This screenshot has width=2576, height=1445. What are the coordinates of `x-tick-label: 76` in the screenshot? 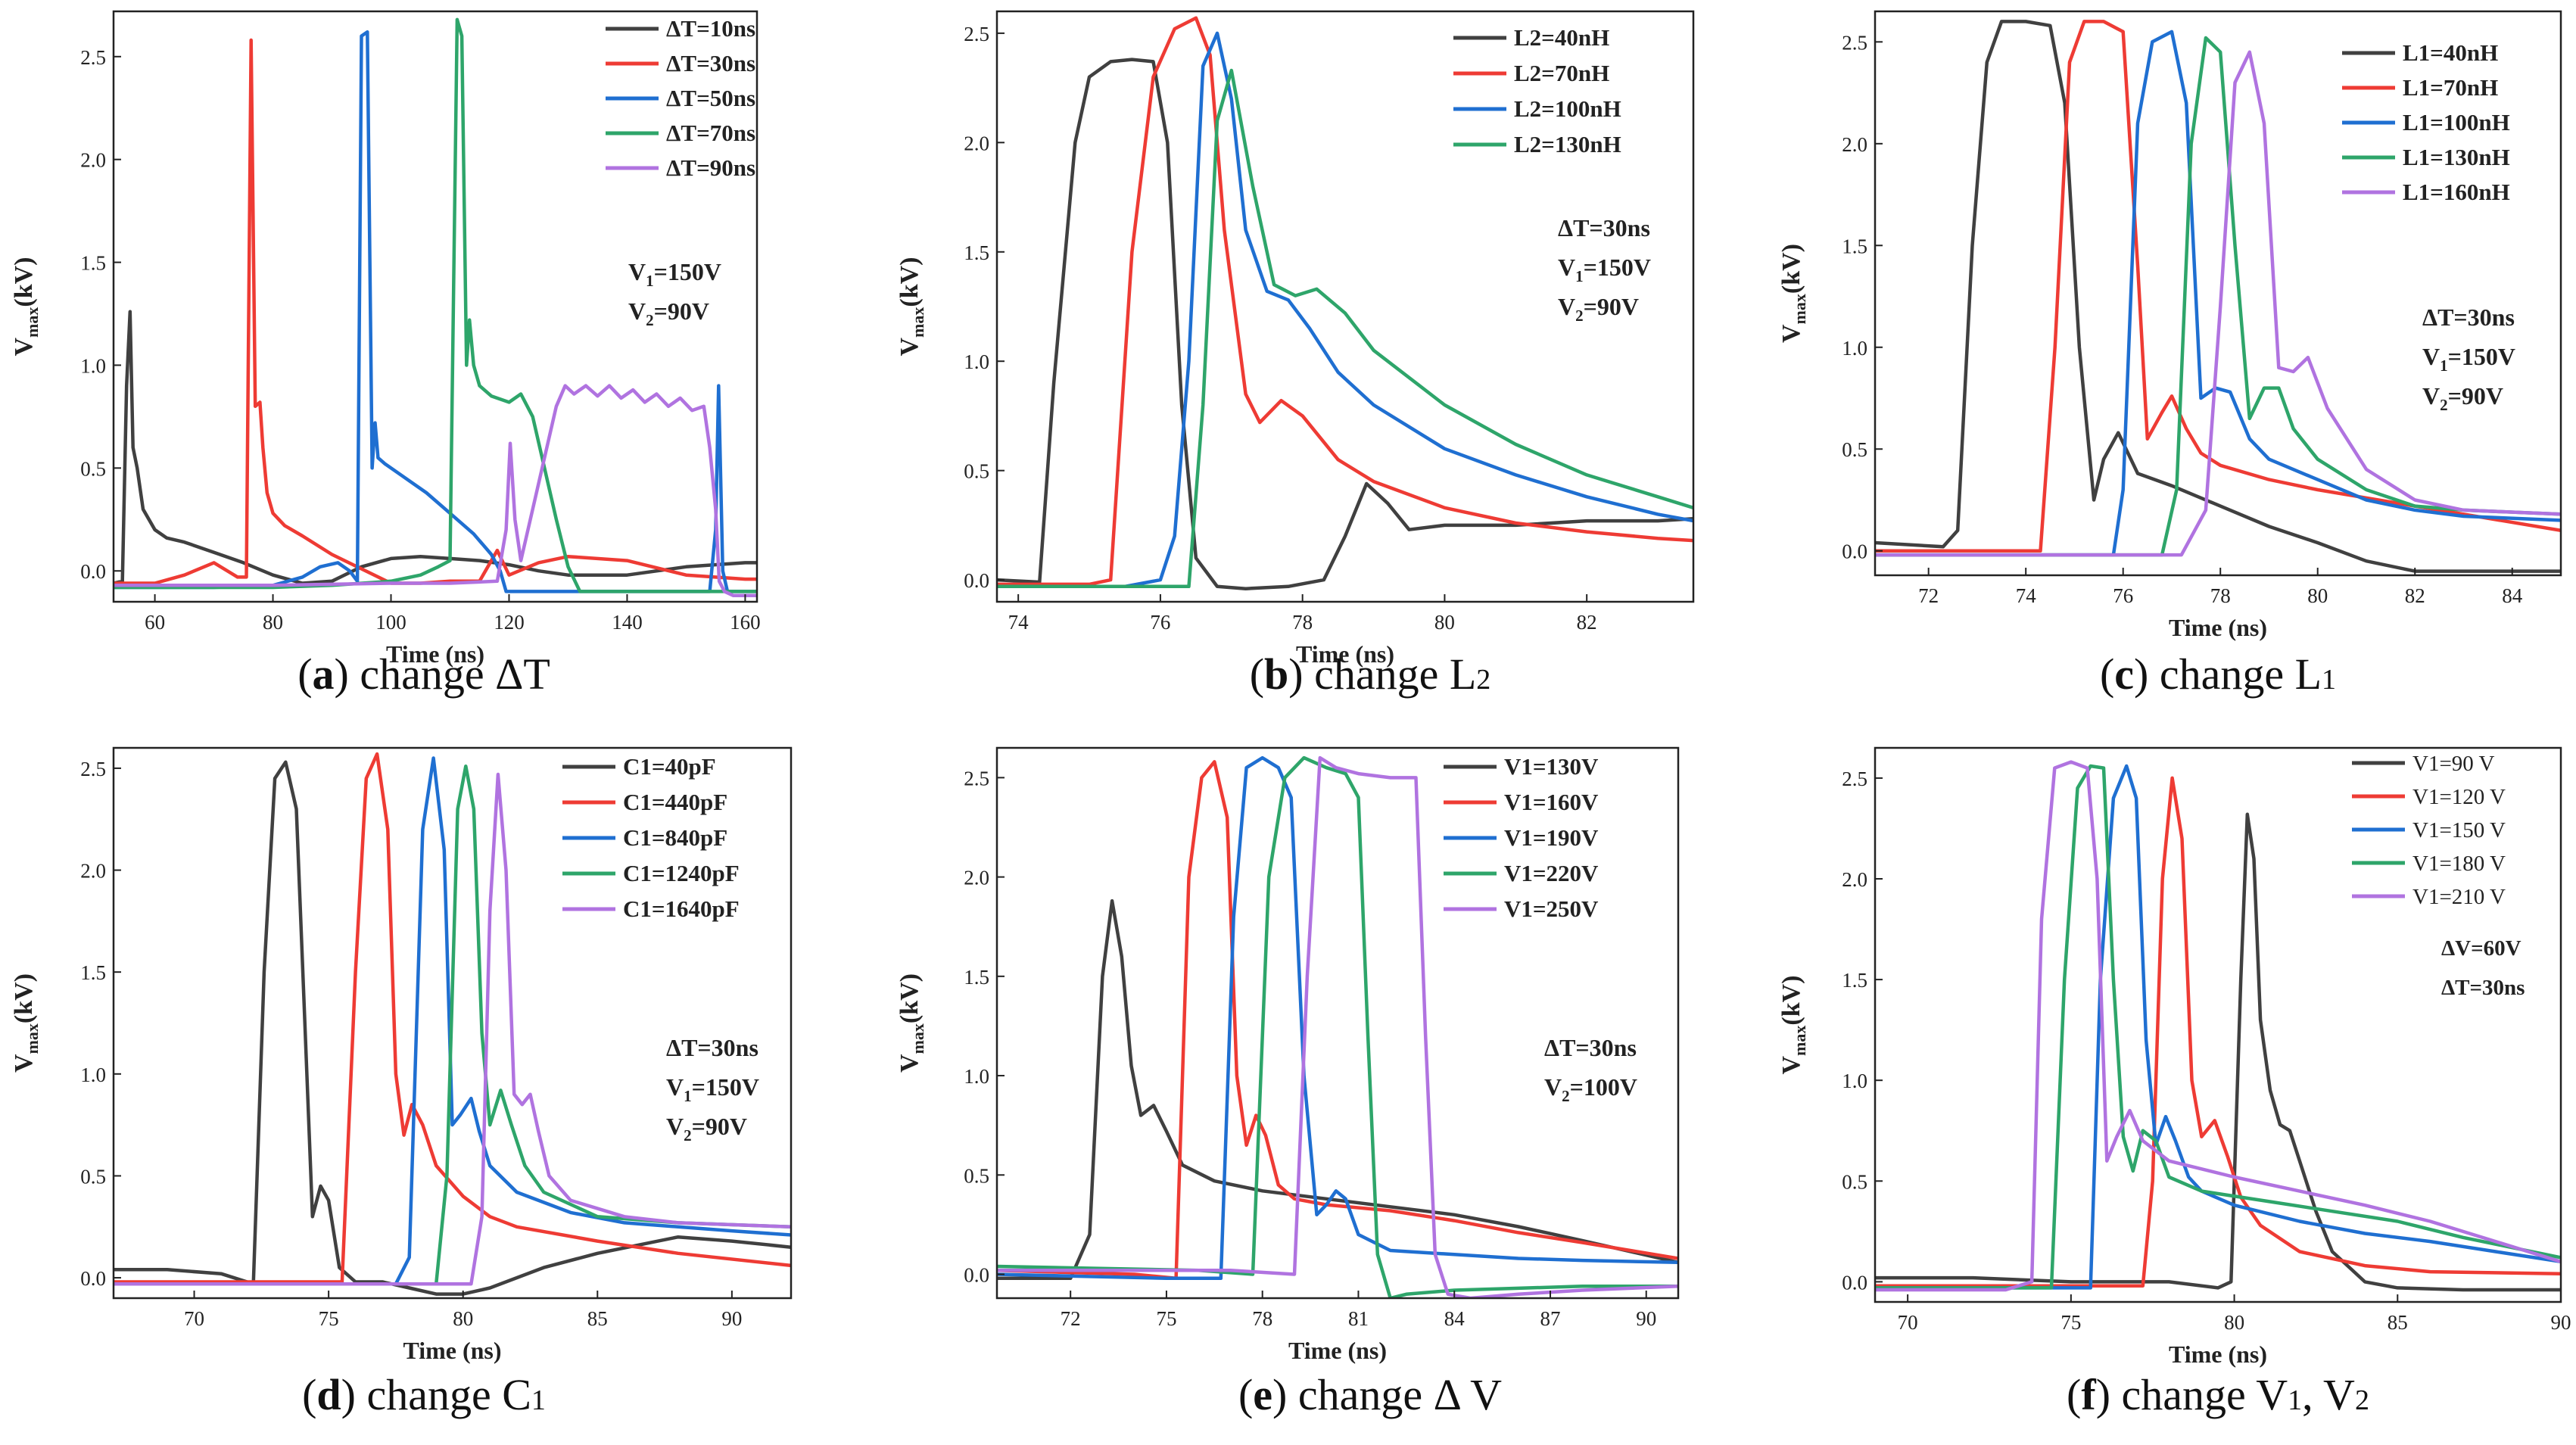 It's located at (1160, 623).